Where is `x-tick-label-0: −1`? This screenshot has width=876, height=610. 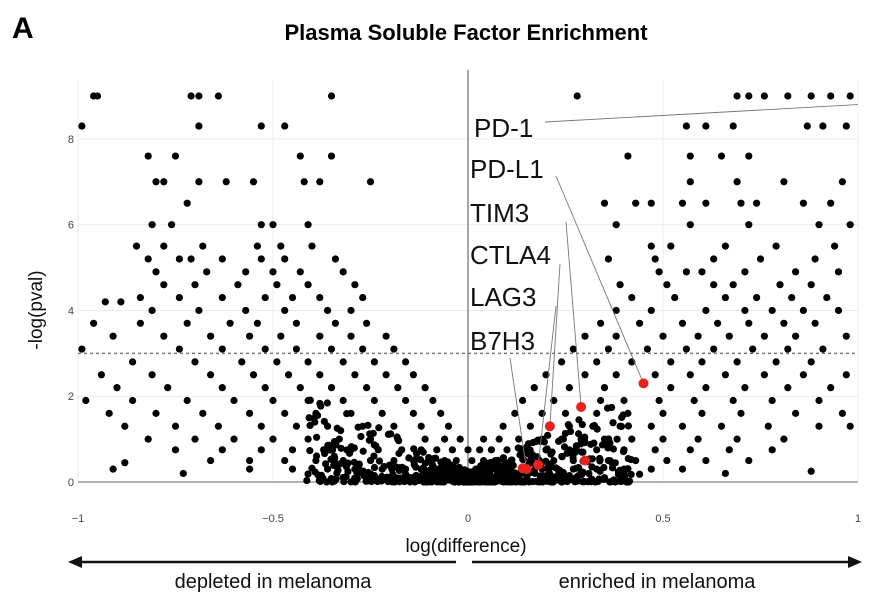
x-tick-label-0: −1 is located at coordinates (78, 519).